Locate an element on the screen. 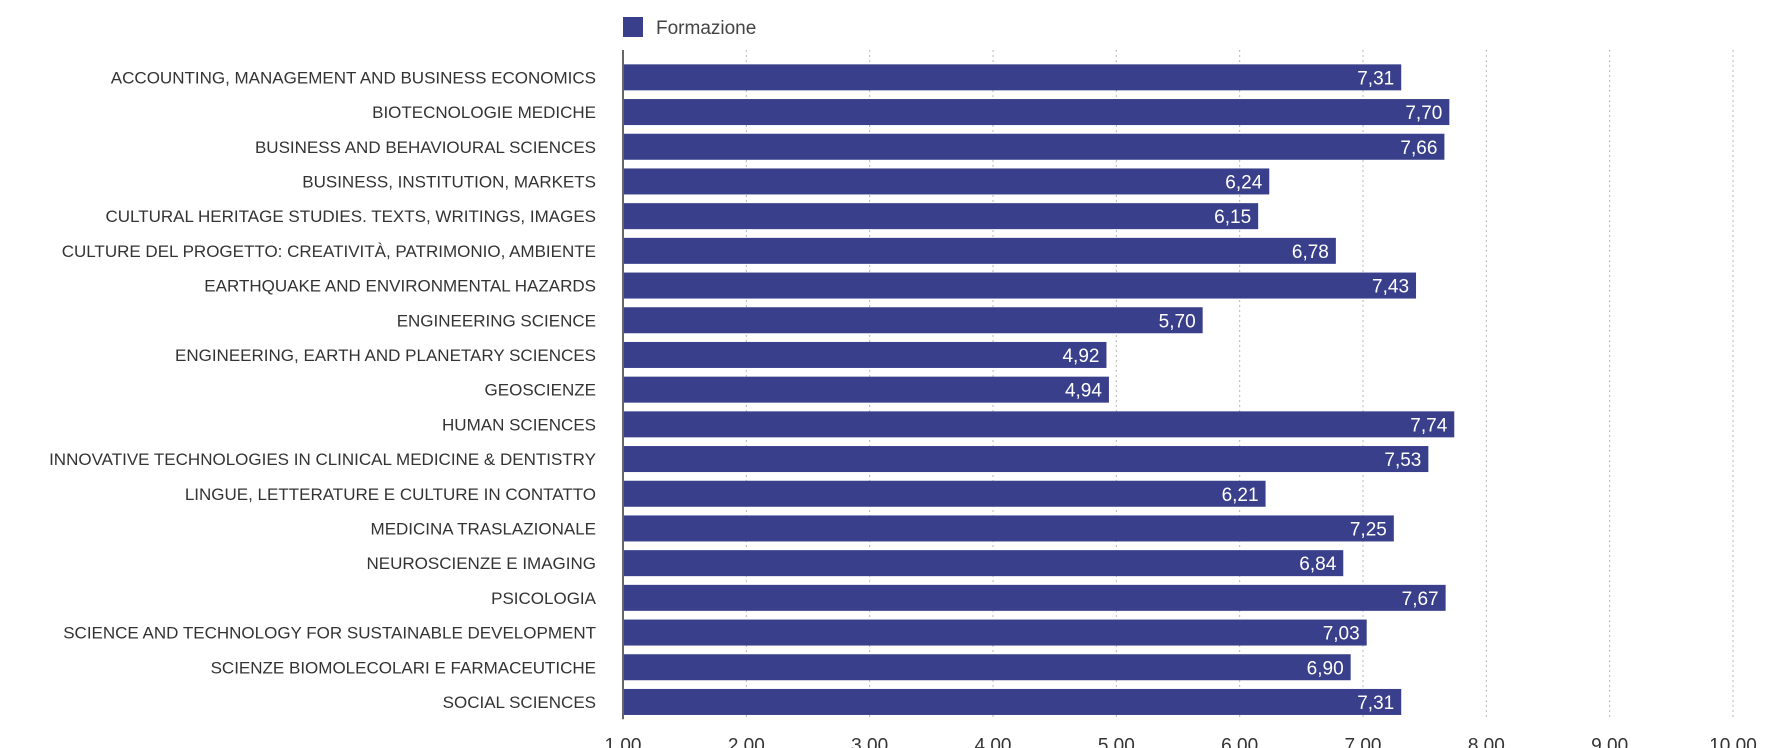 This screenshot has height=748, width=1771. data-label: 7,25 is located at coordinates (1368, 529).